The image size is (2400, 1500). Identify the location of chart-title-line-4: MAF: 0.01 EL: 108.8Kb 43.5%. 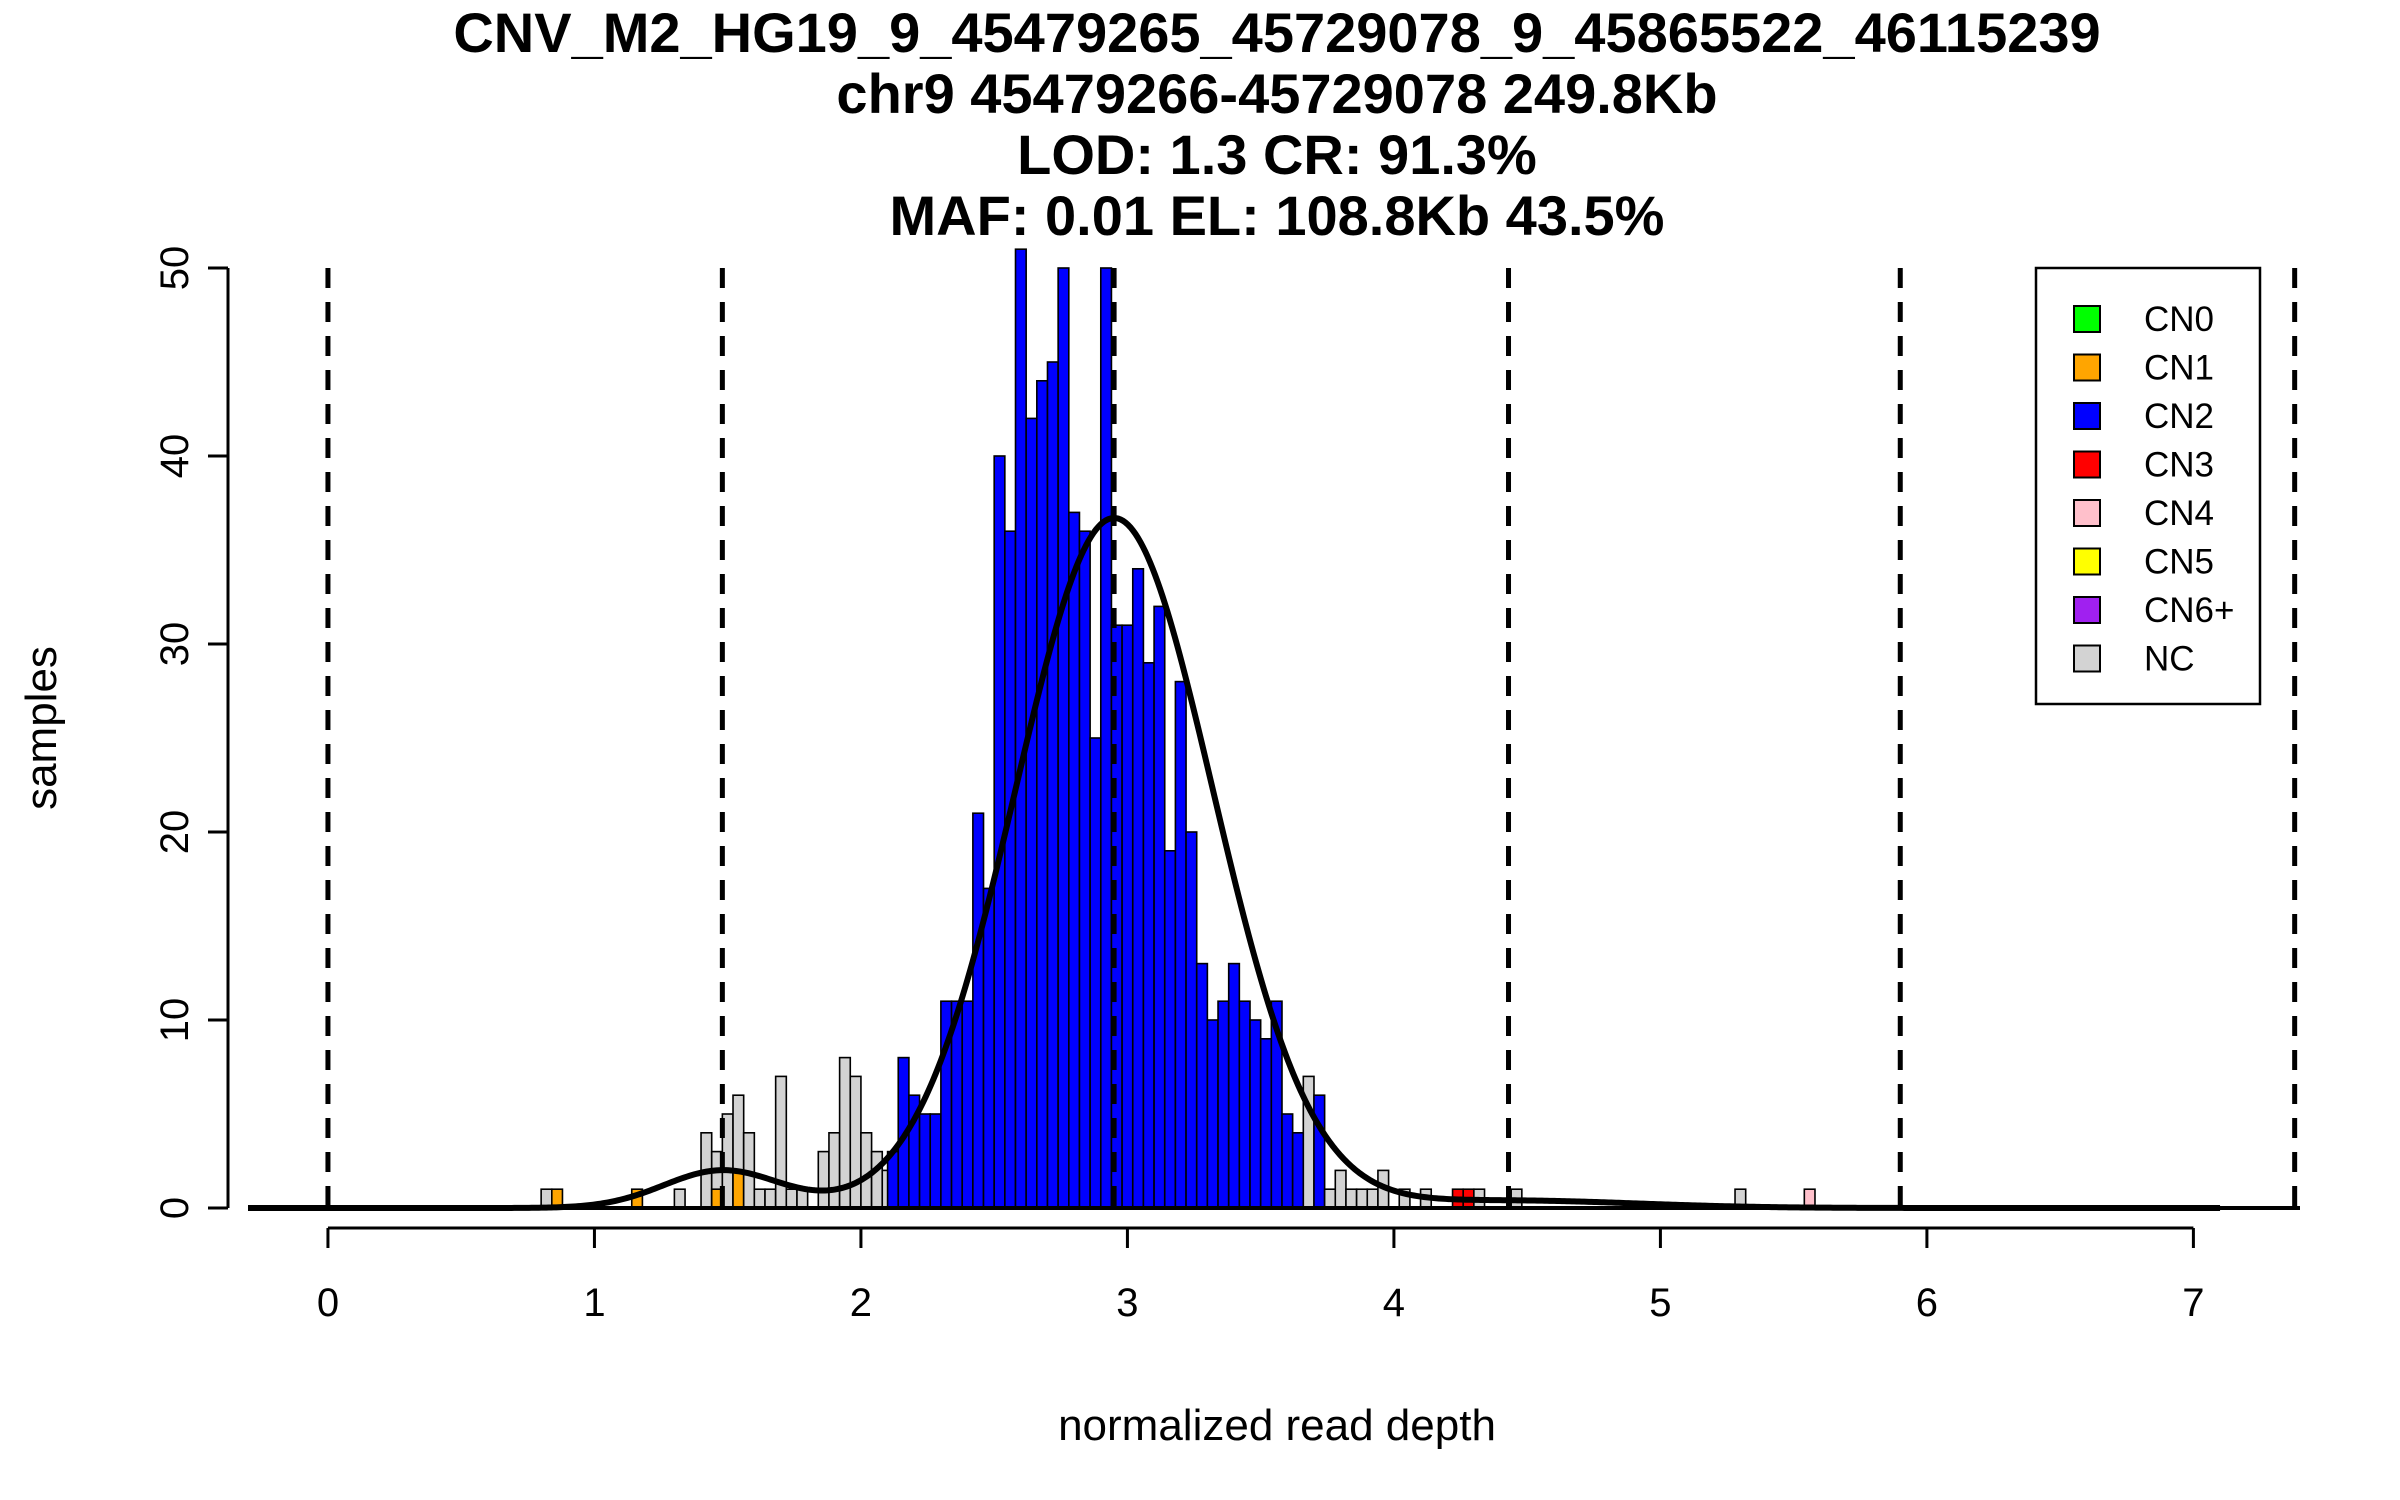
(1277, 215).